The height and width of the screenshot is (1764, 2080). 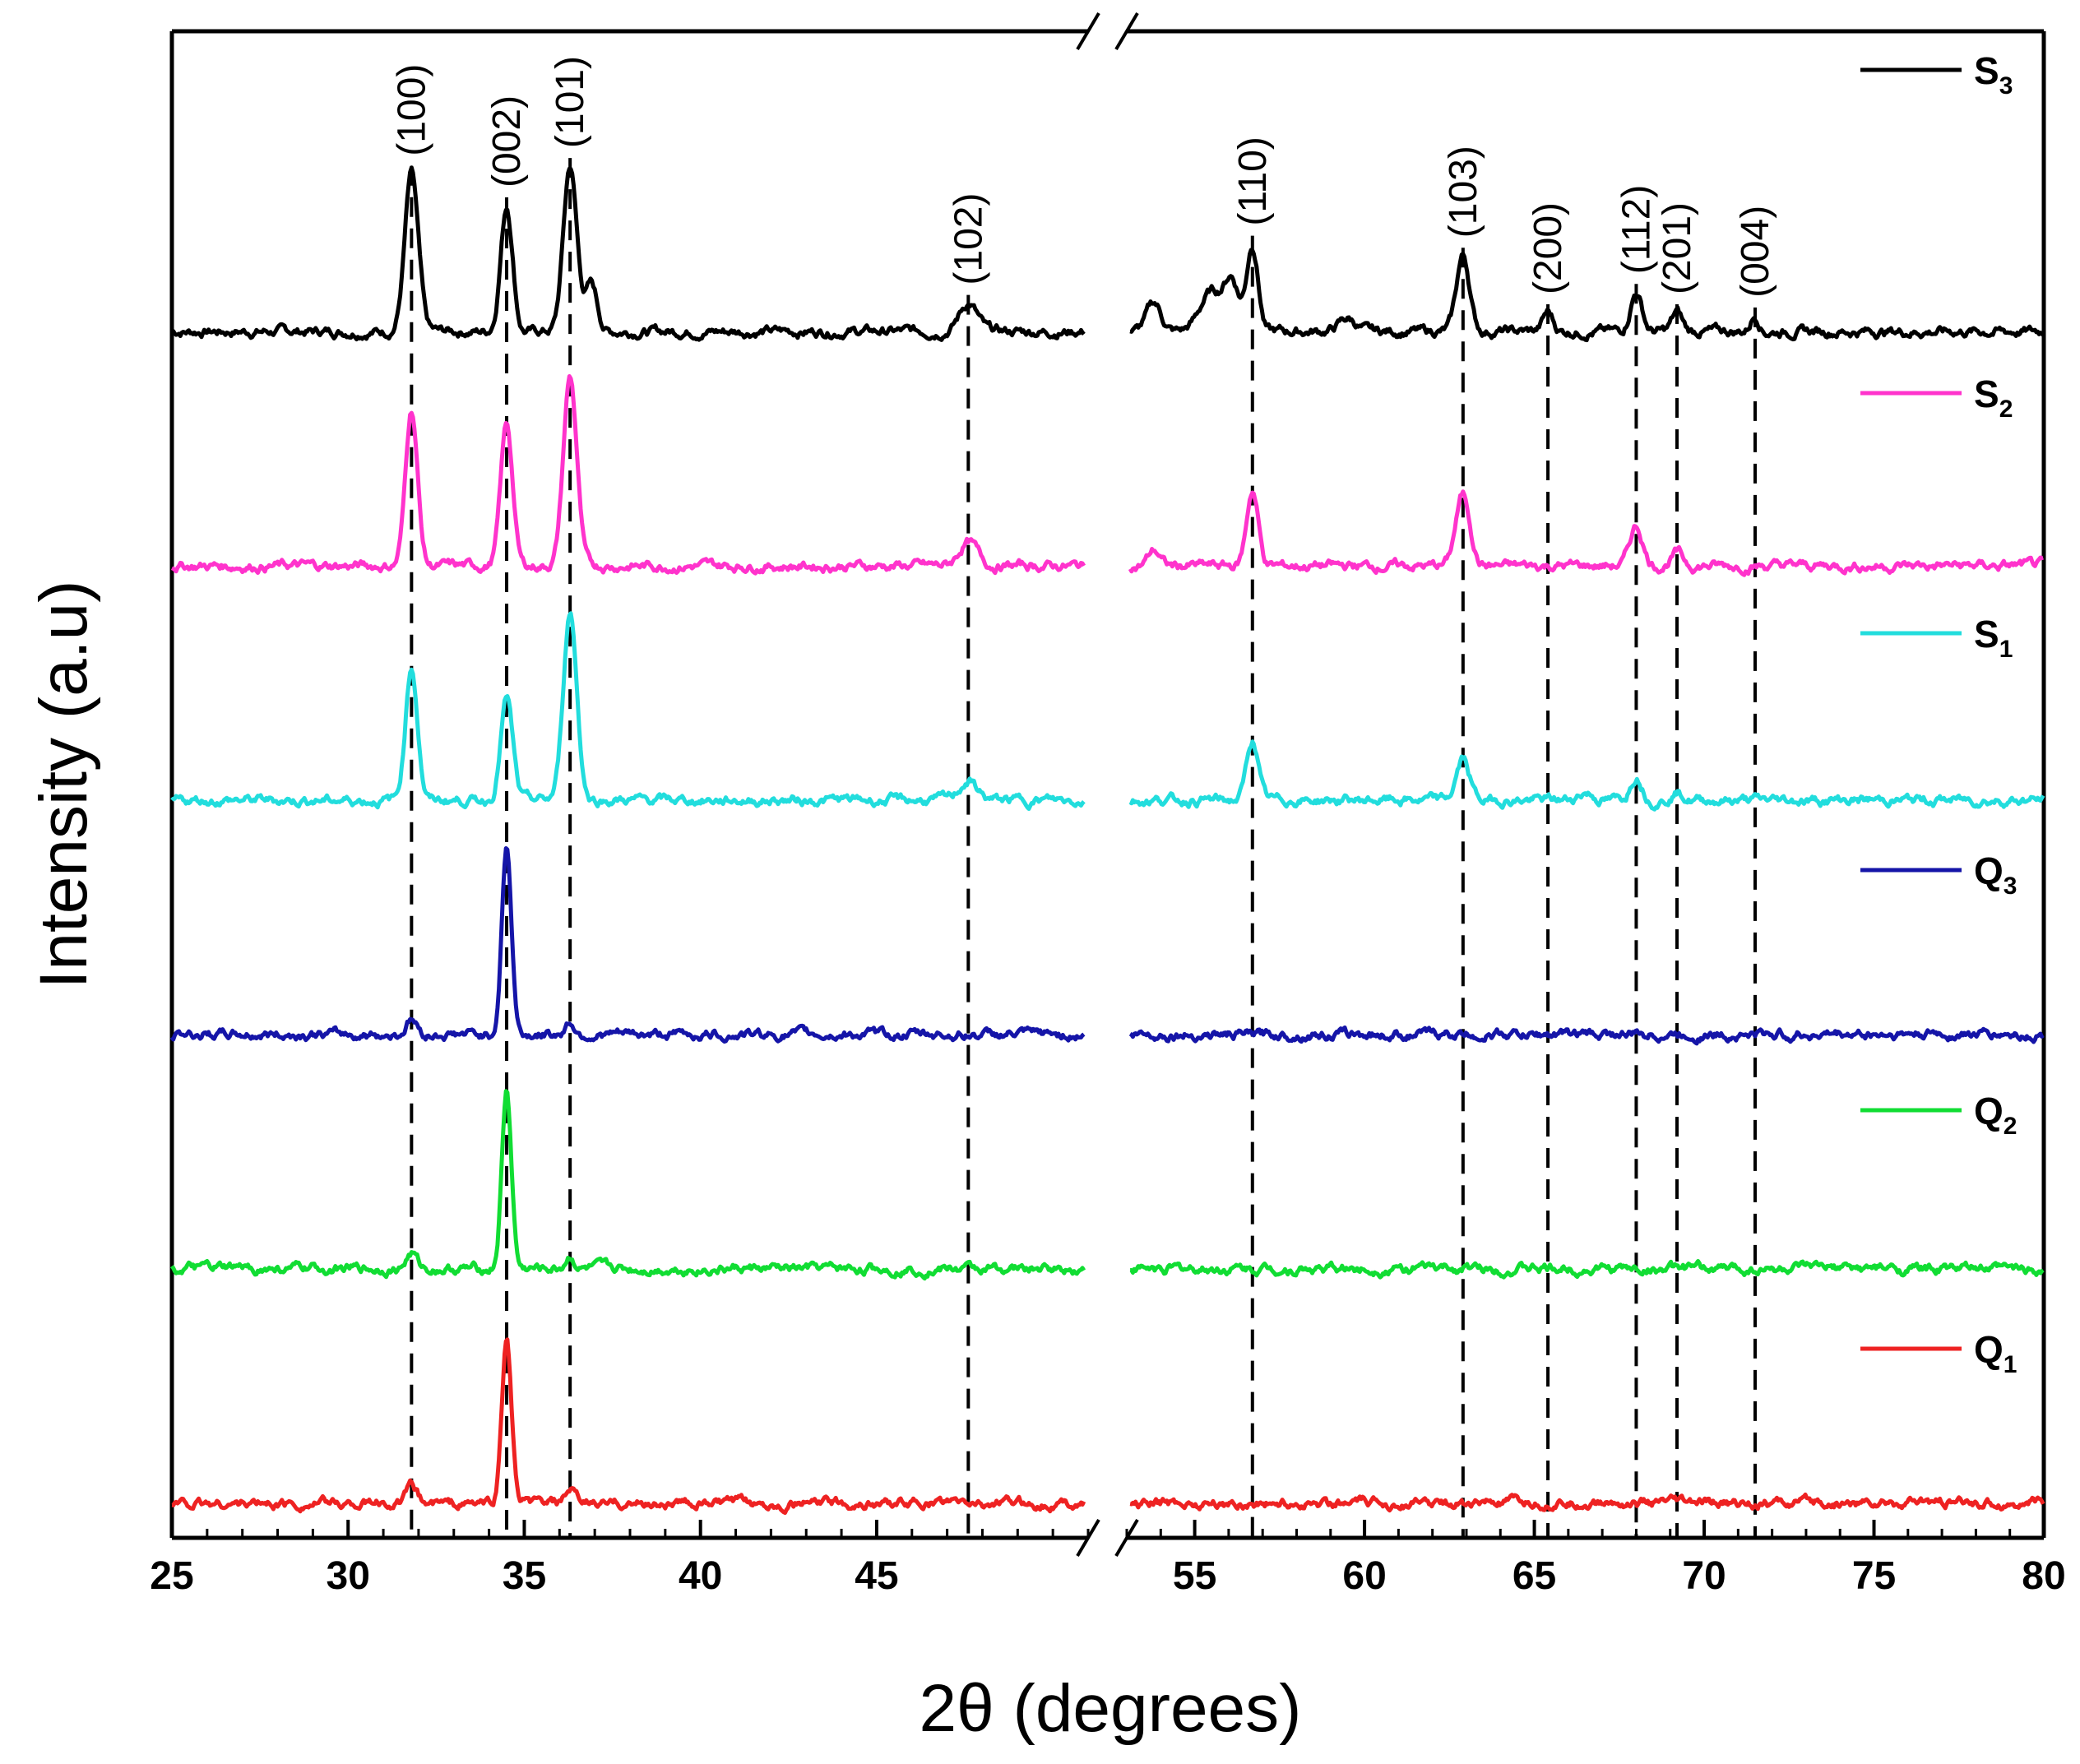 What do you see at coordinates (1195, 1576) in the screenshot?
I see `x-tick-label: 55` at bounding box center [1195, 1576].